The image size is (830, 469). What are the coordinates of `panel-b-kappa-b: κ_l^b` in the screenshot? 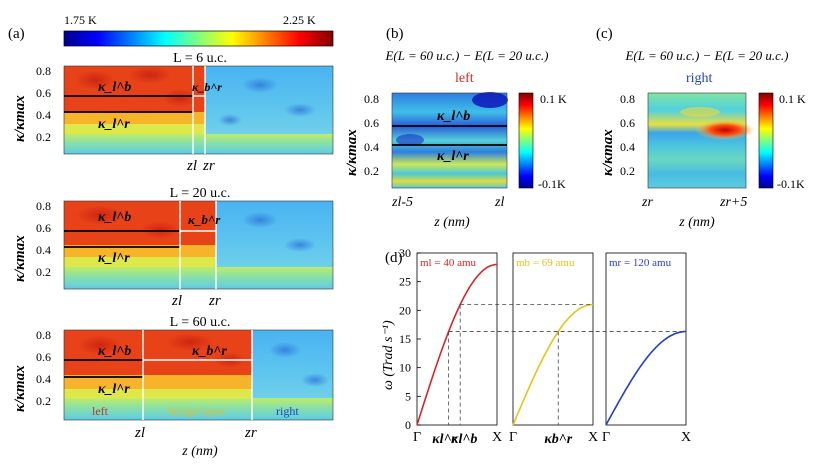 It's located at (453, 116).